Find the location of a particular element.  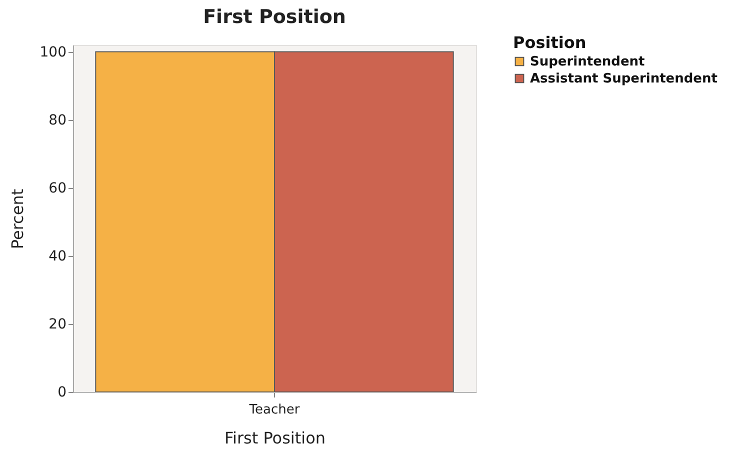

x-tick-label: Teacher is located at coordinates (274, 410).